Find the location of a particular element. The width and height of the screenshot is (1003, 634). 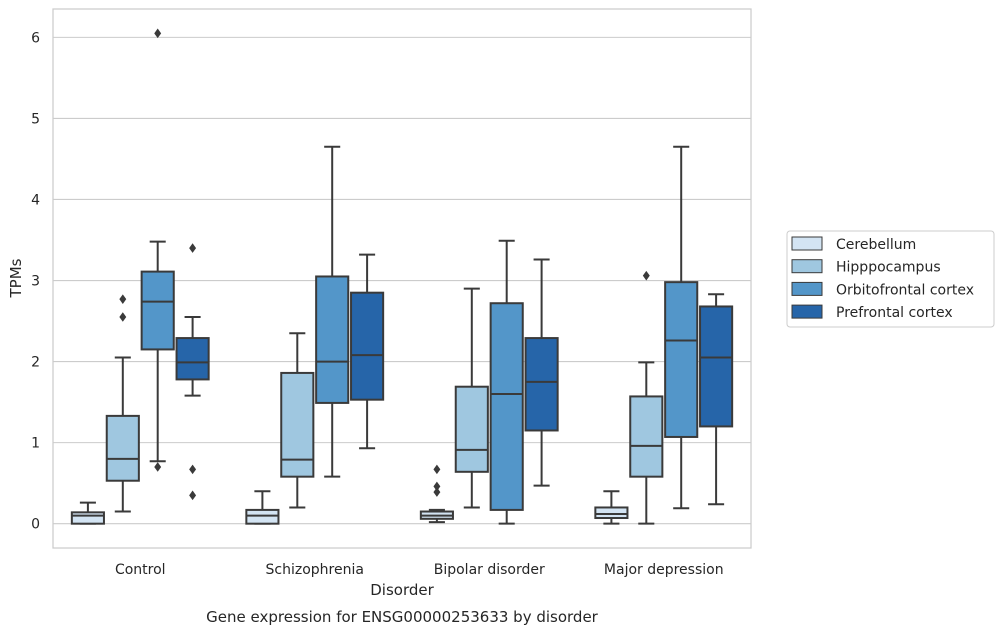

y-tick-label: 0 is located at coordinates (35, 525).